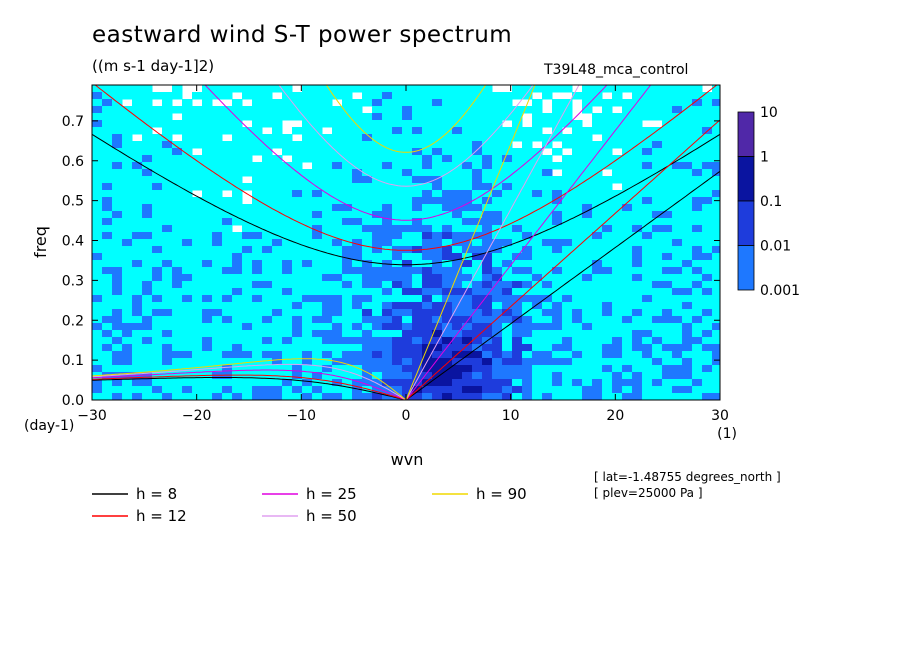 The height and width of the screenshot is (654, 904). I want to click on color-bar-segment, so click(746, 179).